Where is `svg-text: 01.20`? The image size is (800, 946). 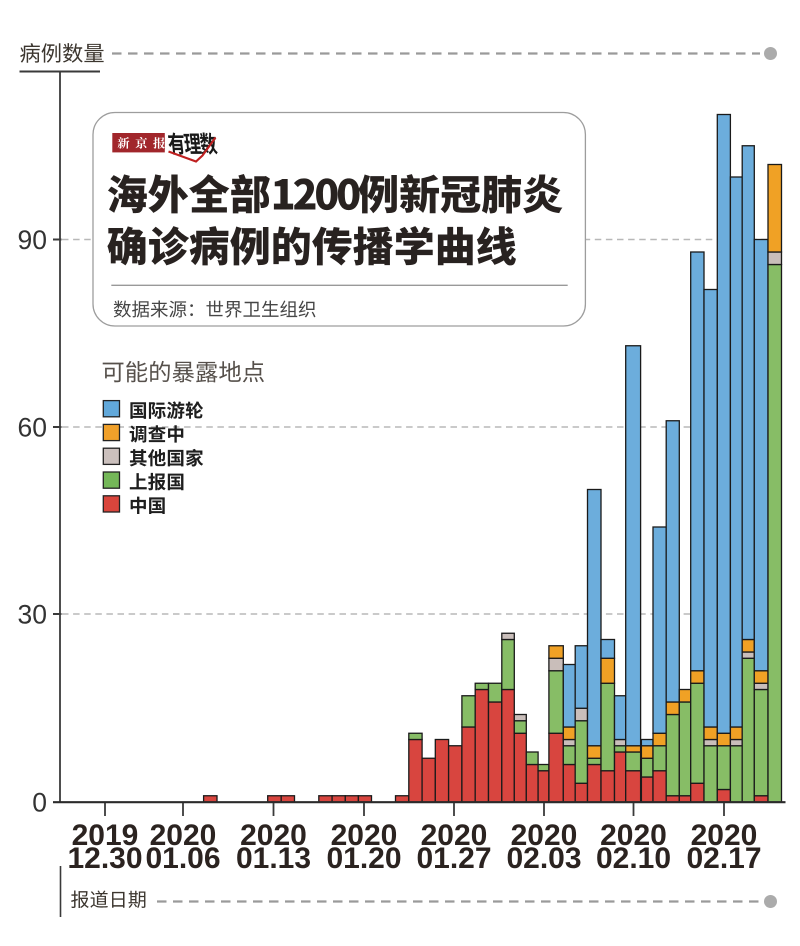
svg-text: 01.20 is located at coordinates (363, 858).